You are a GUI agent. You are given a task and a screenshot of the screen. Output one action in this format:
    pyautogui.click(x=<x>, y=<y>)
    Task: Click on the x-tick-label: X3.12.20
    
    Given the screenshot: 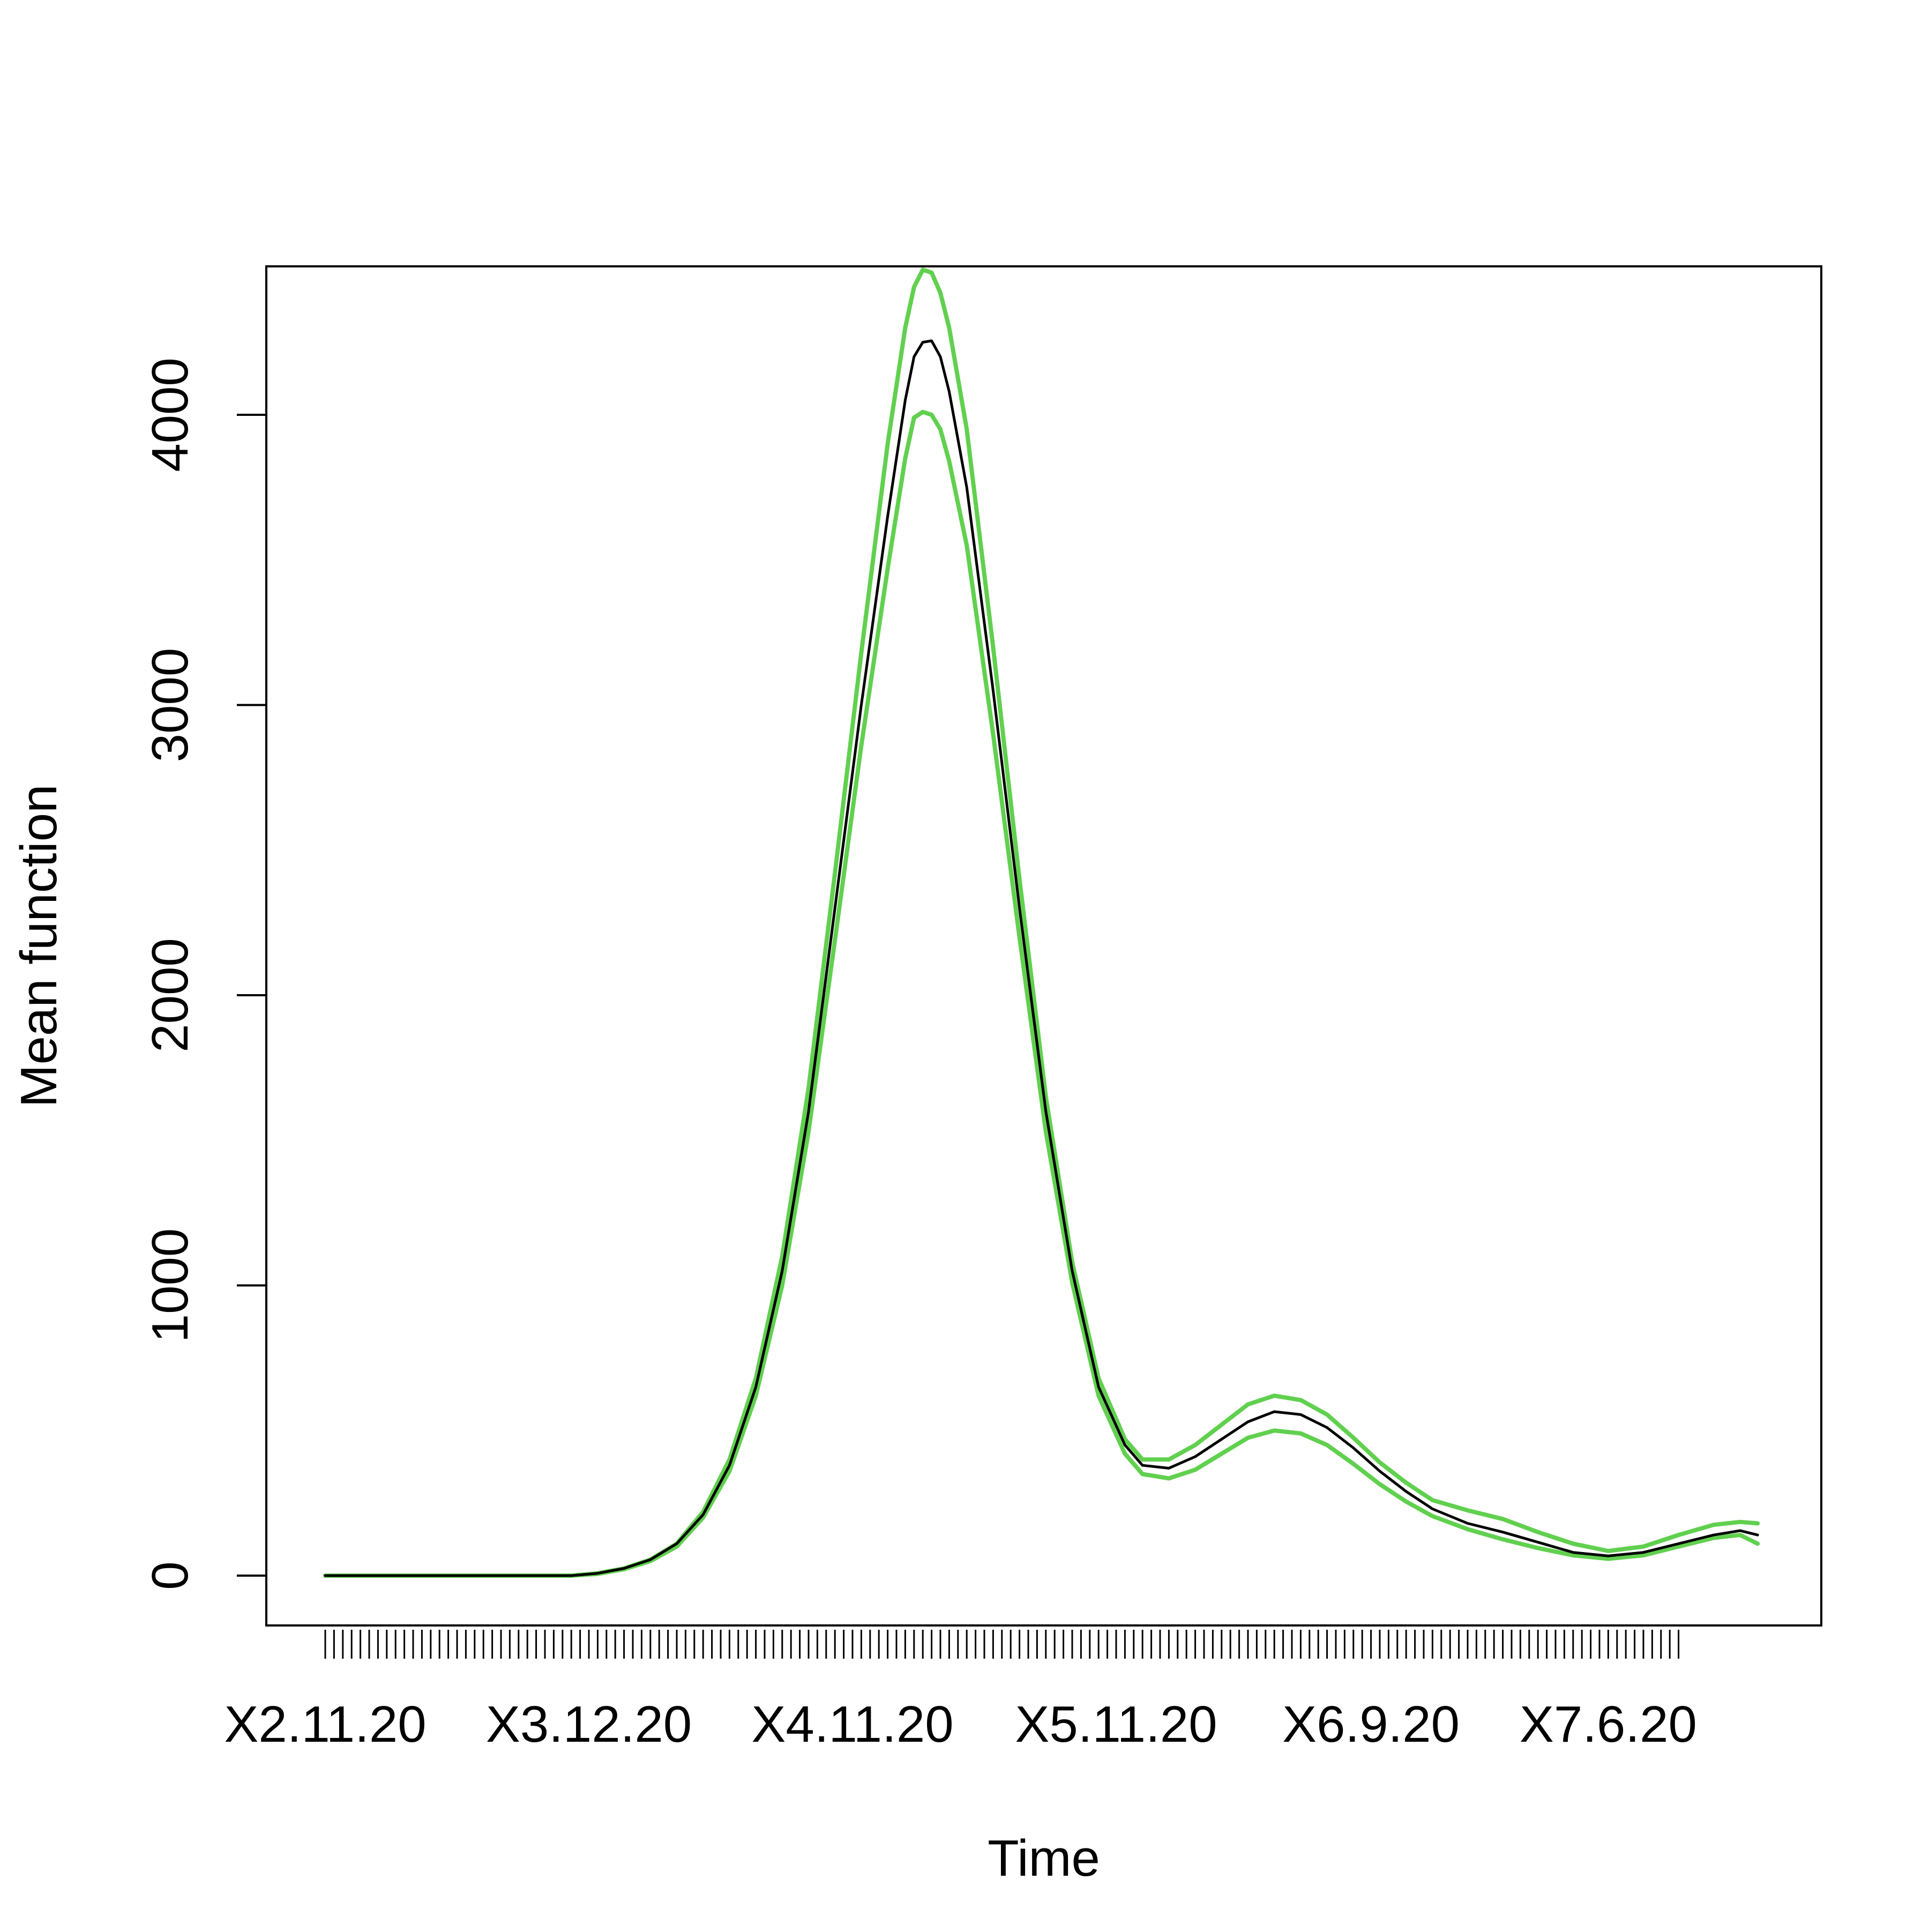 What is the action you would take?
    pyautogui.click(x=589, y=1724)
    